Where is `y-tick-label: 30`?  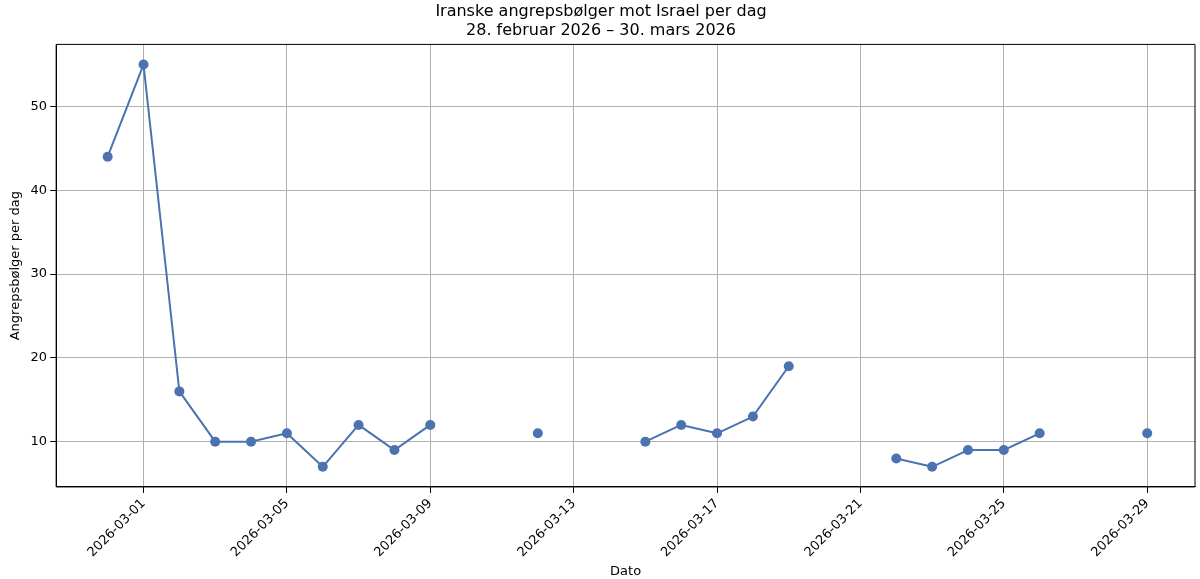 y-tick-label: 30 is located at coordinates (39, 273).